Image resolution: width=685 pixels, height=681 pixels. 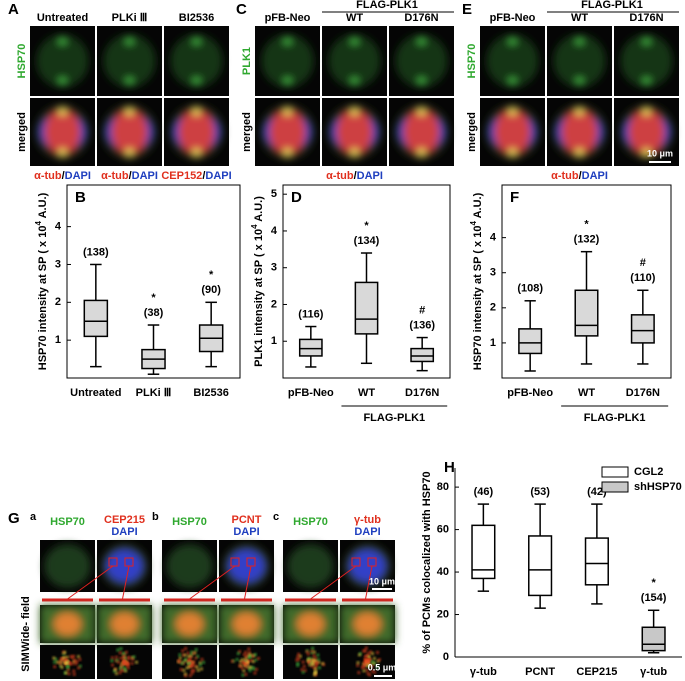 What do you see at coordinates (615, 418) in the screenshot?
I see `group-label: FLAG-PLK1` at bounding box center [615, 418].